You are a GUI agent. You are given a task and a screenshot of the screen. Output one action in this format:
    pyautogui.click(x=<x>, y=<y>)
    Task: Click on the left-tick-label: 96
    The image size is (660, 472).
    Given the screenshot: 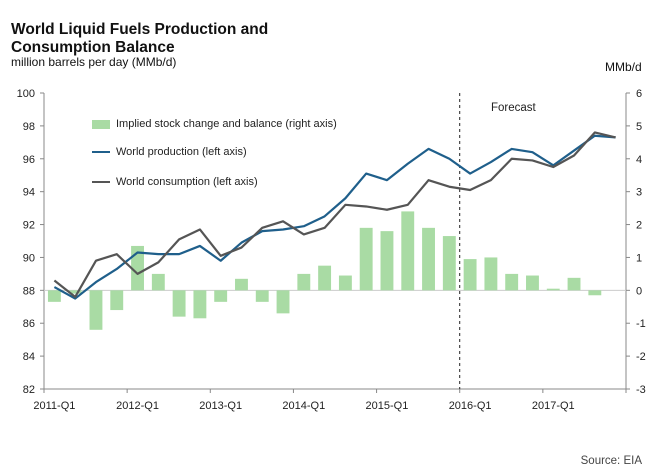 What is the action you would take?
    pyautogui.click(x=29, y=160)
    